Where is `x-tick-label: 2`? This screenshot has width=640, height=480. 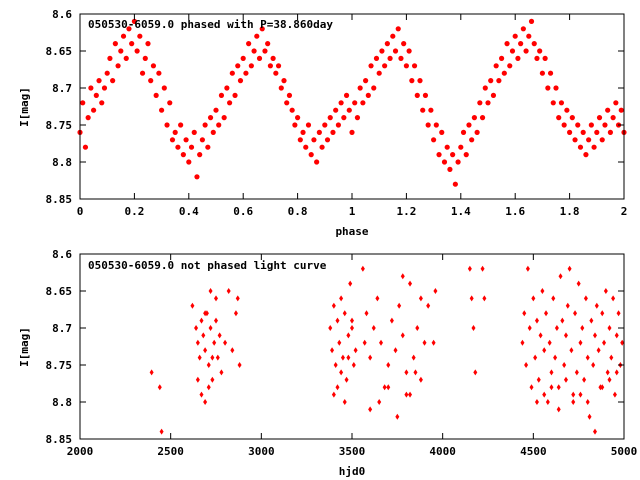 x-tick-label: 2 is located at coordinates (624, 211).